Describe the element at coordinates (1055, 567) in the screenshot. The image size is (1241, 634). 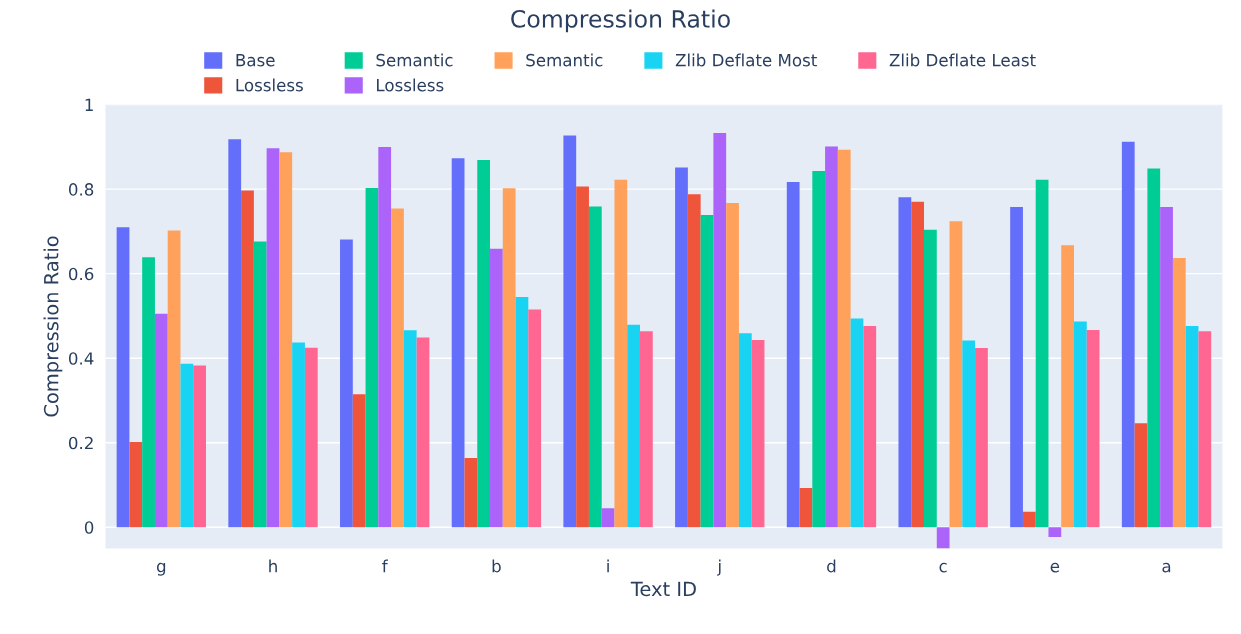
I see `x-tick-label: e` at that location.